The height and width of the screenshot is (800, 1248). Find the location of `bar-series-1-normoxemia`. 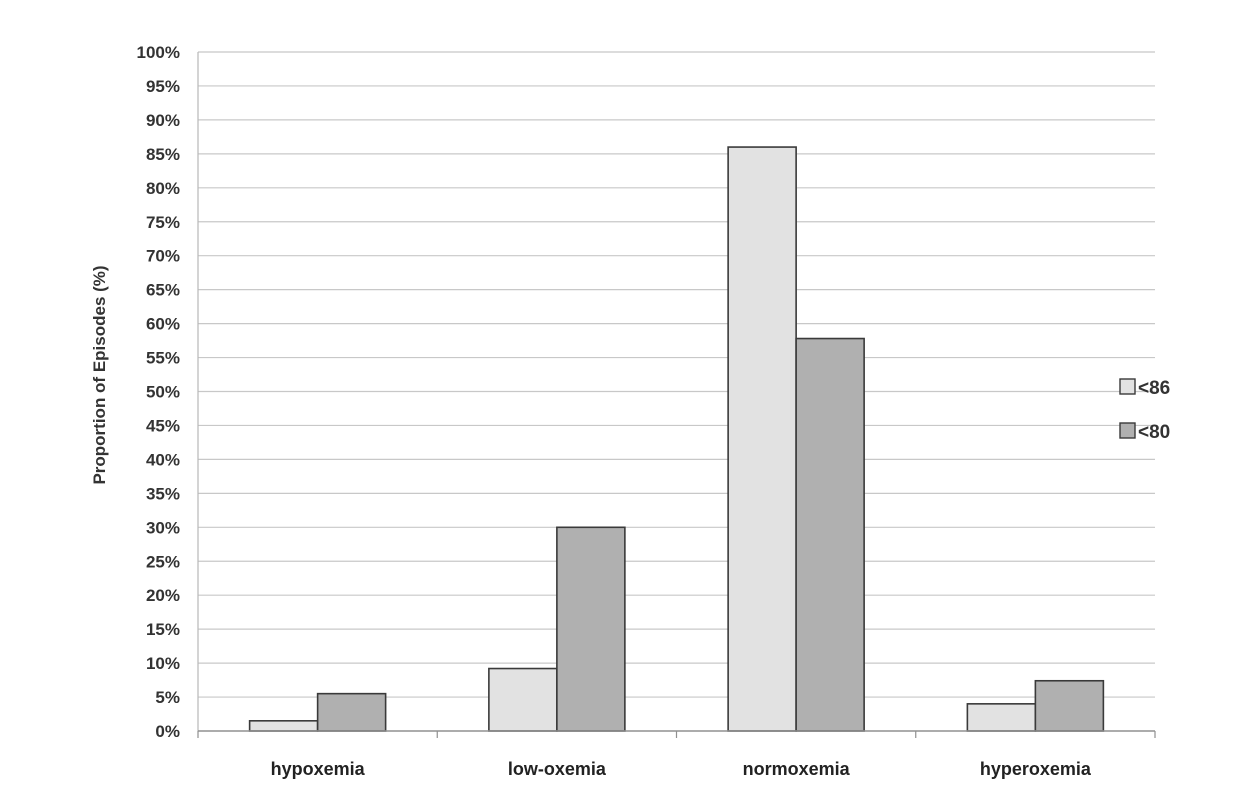

bar-series-1-normoxemia is located at coordinates (762, 439).